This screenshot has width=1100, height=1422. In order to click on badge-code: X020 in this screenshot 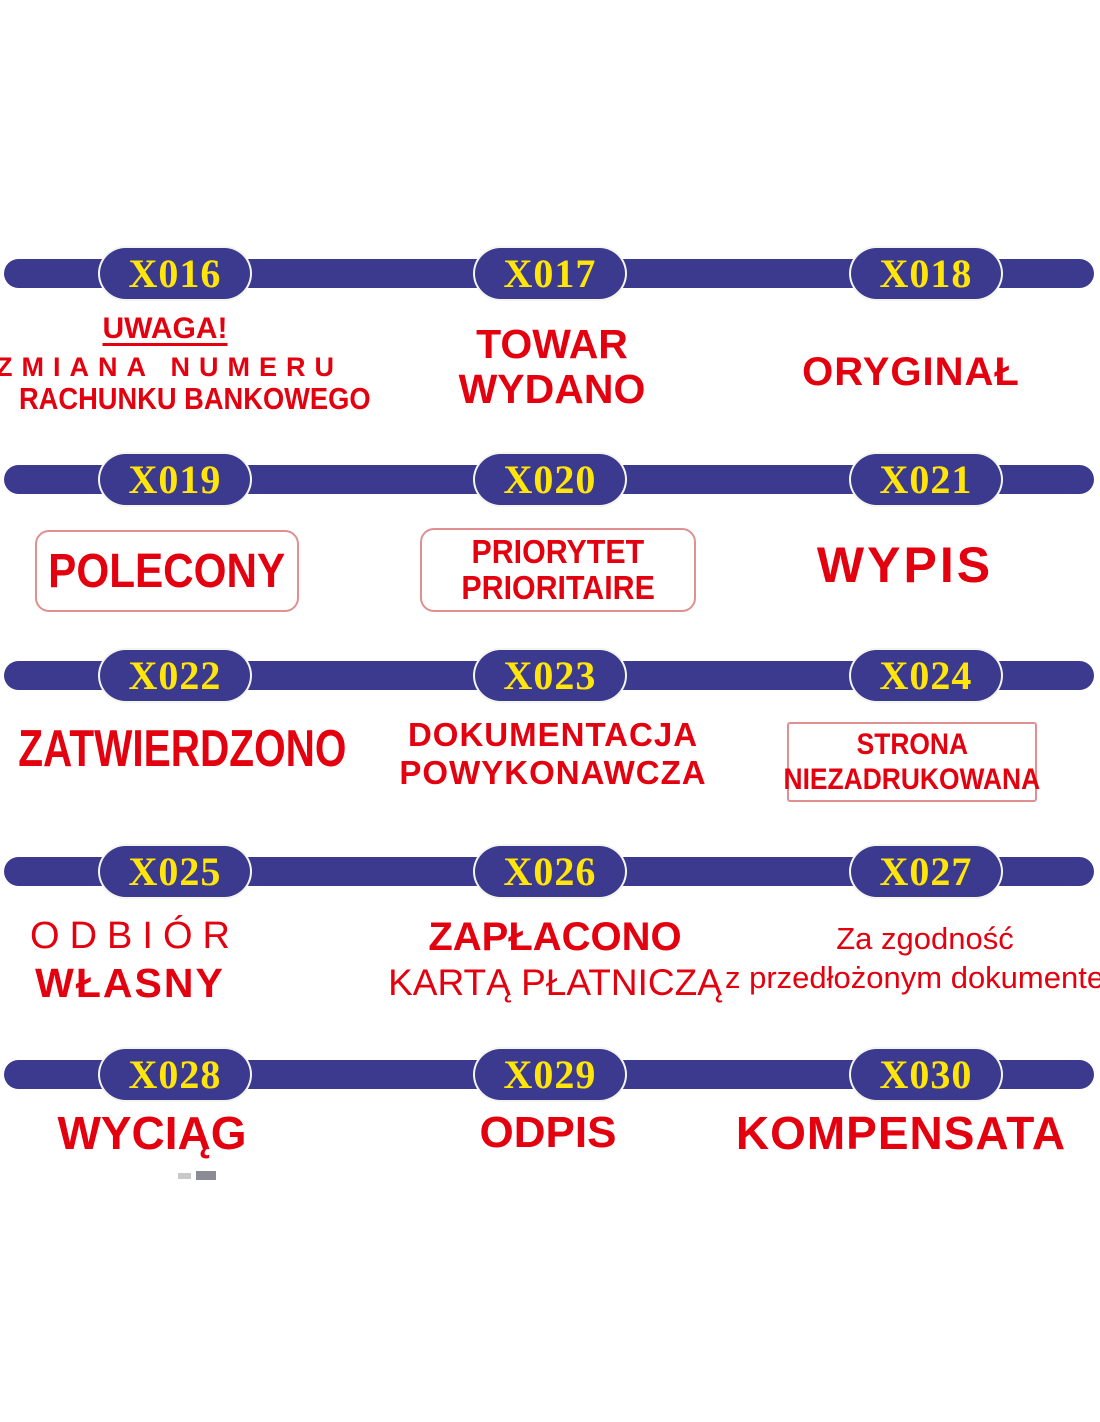, I will do `click(550, 479)`.